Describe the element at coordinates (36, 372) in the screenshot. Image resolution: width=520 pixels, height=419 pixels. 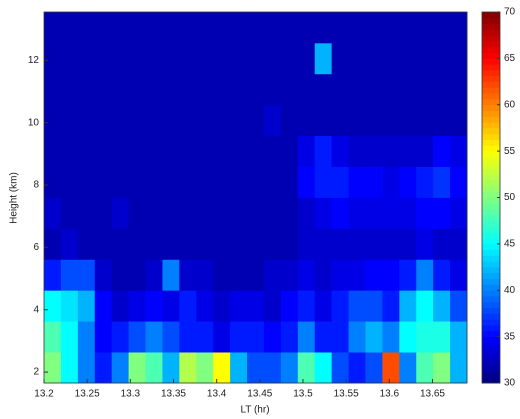
I see `y-tick-label: 2` at that location.